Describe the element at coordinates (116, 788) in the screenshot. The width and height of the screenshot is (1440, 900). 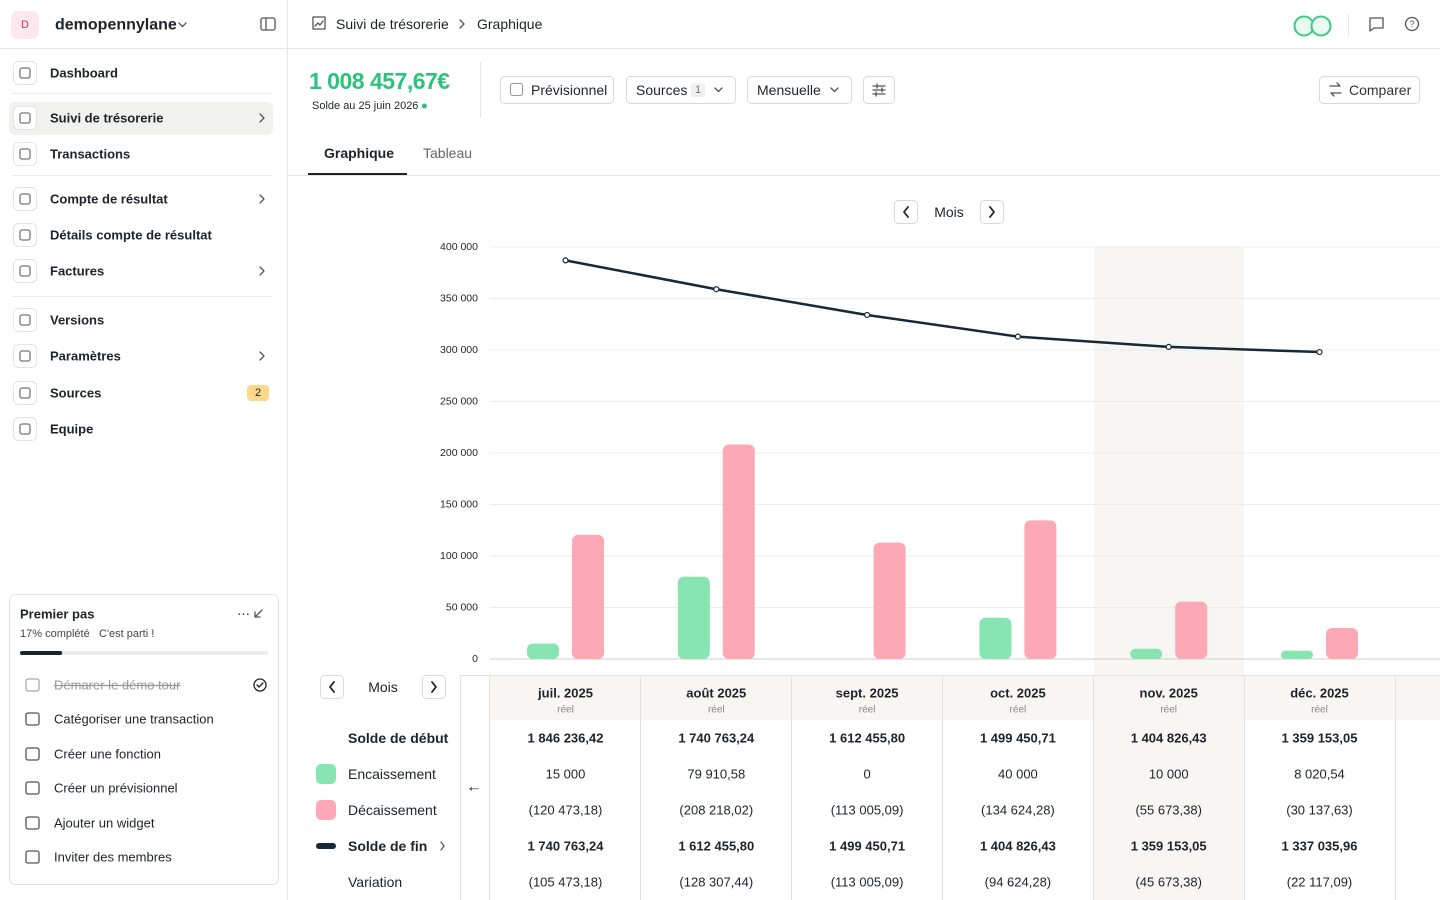
I see `step-label: Créer un prévisionnel` at that location.